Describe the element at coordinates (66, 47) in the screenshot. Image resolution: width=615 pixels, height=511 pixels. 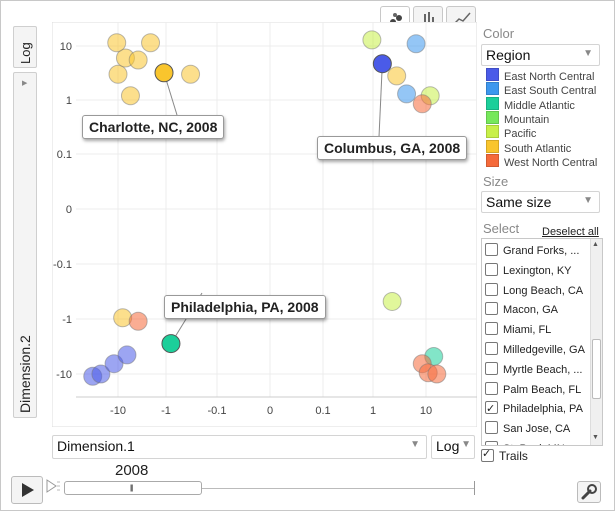
I see `y-tick-label: 10` at that location.